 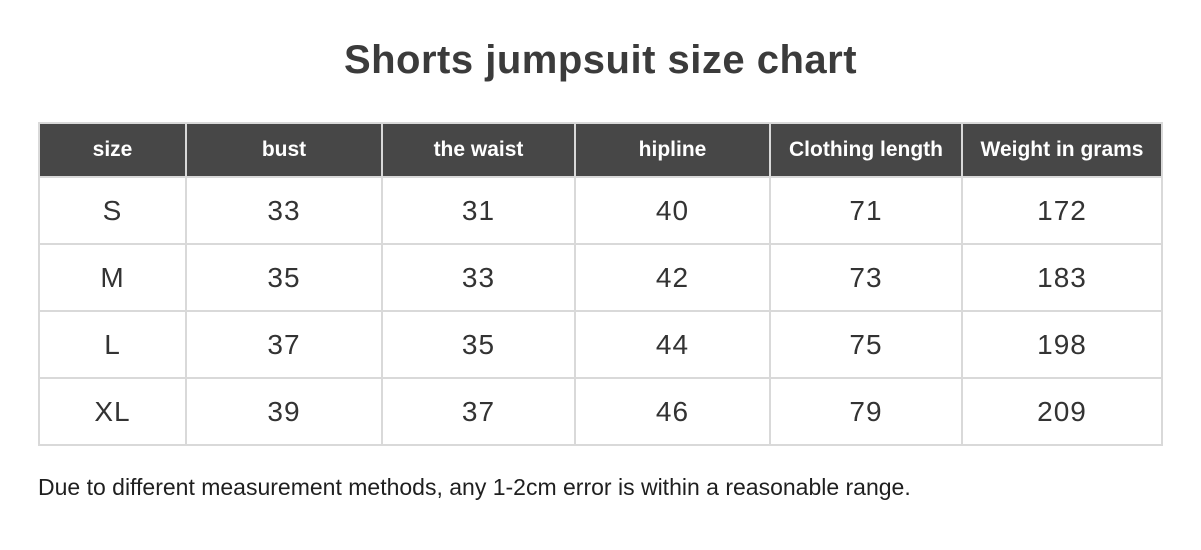 What do you see at coordinates (672, 411) in the screenshot?
I see `cell-hipline: 46` at bounding box center [672, 411].